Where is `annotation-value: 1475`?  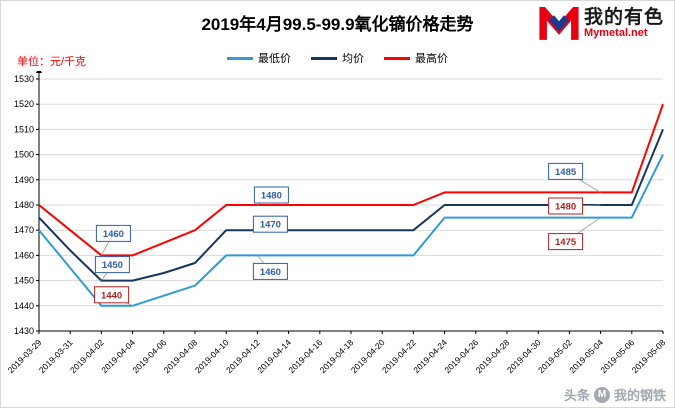
annotation-value: 1475 is located at coordinates (566, 242).